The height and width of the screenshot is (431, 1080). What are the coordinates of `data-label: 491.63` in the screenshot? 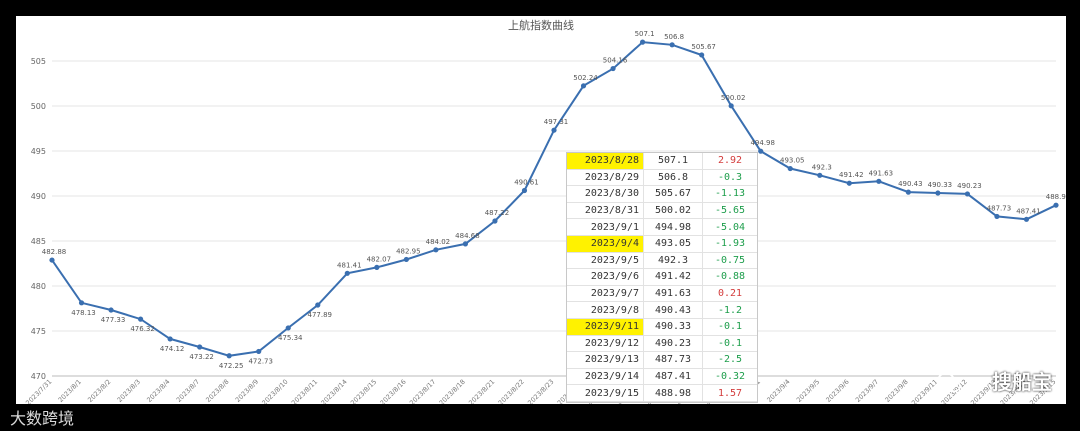 It's located at (881, 173).